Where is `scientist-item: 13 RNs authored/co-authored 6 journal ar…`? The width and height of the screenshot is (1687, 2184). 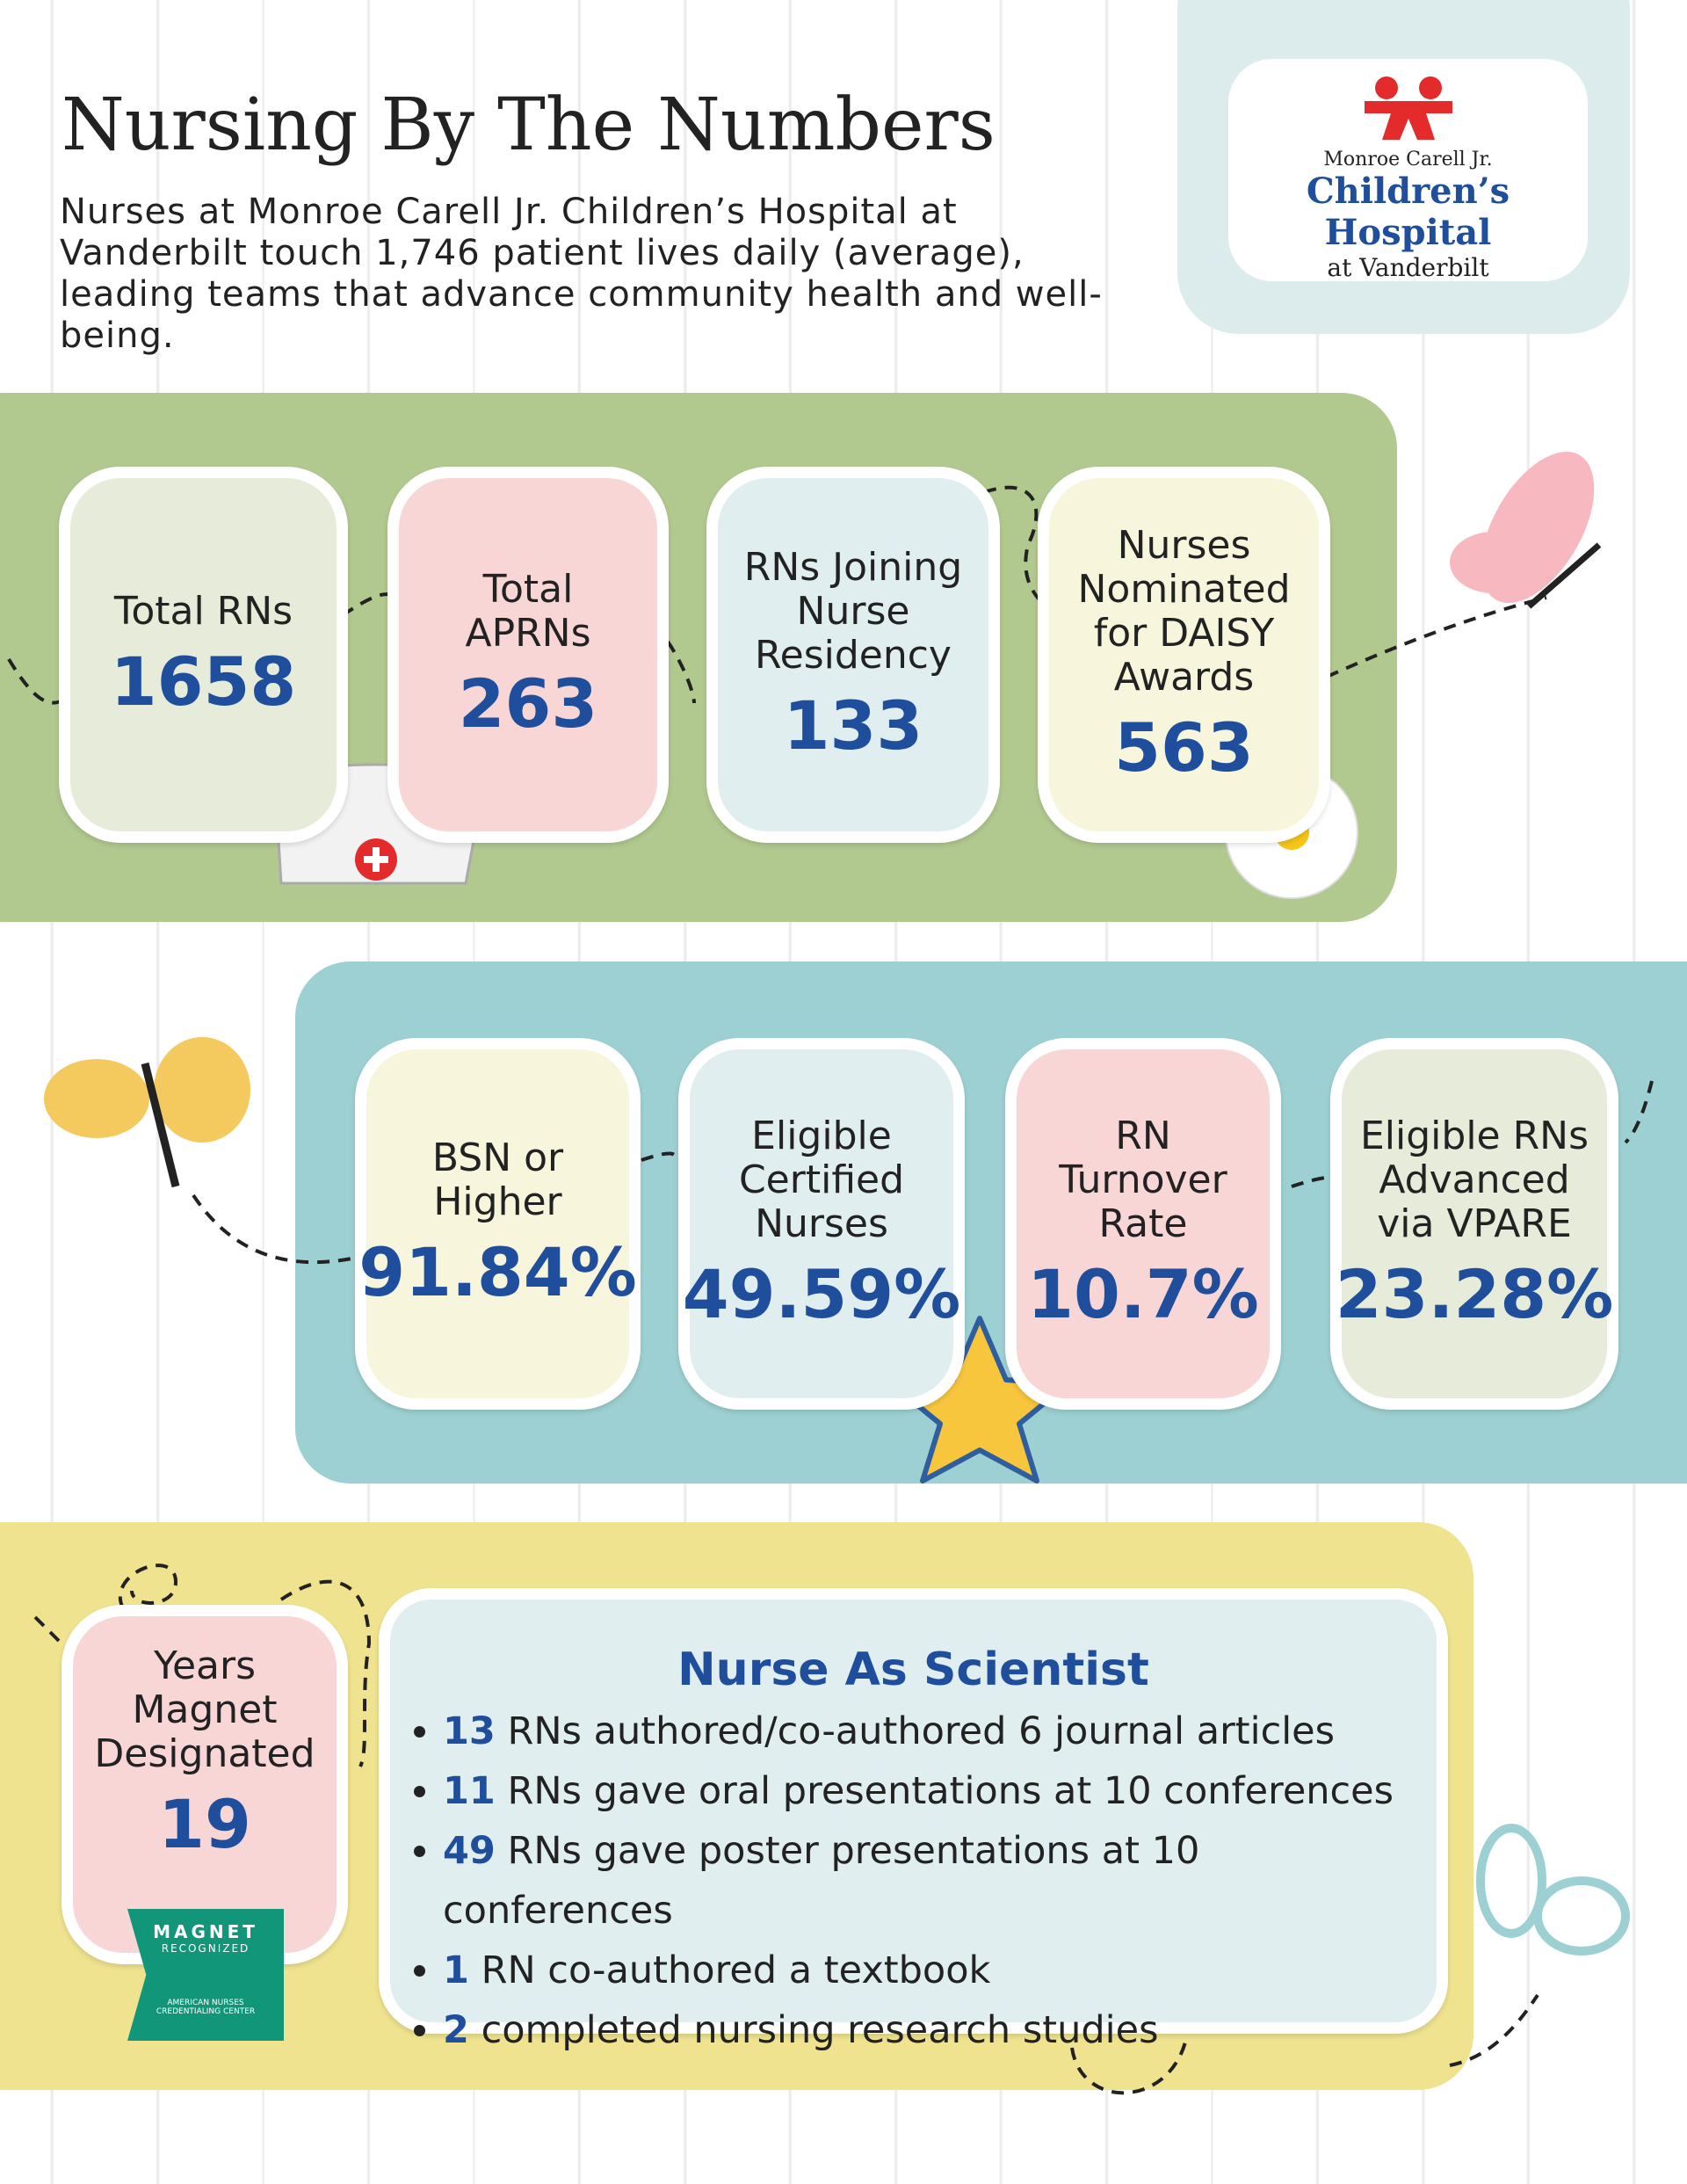 scientist-item: 13 RNs authored/co-authored 6 journal ar… is located at coordinates (940, 1731).